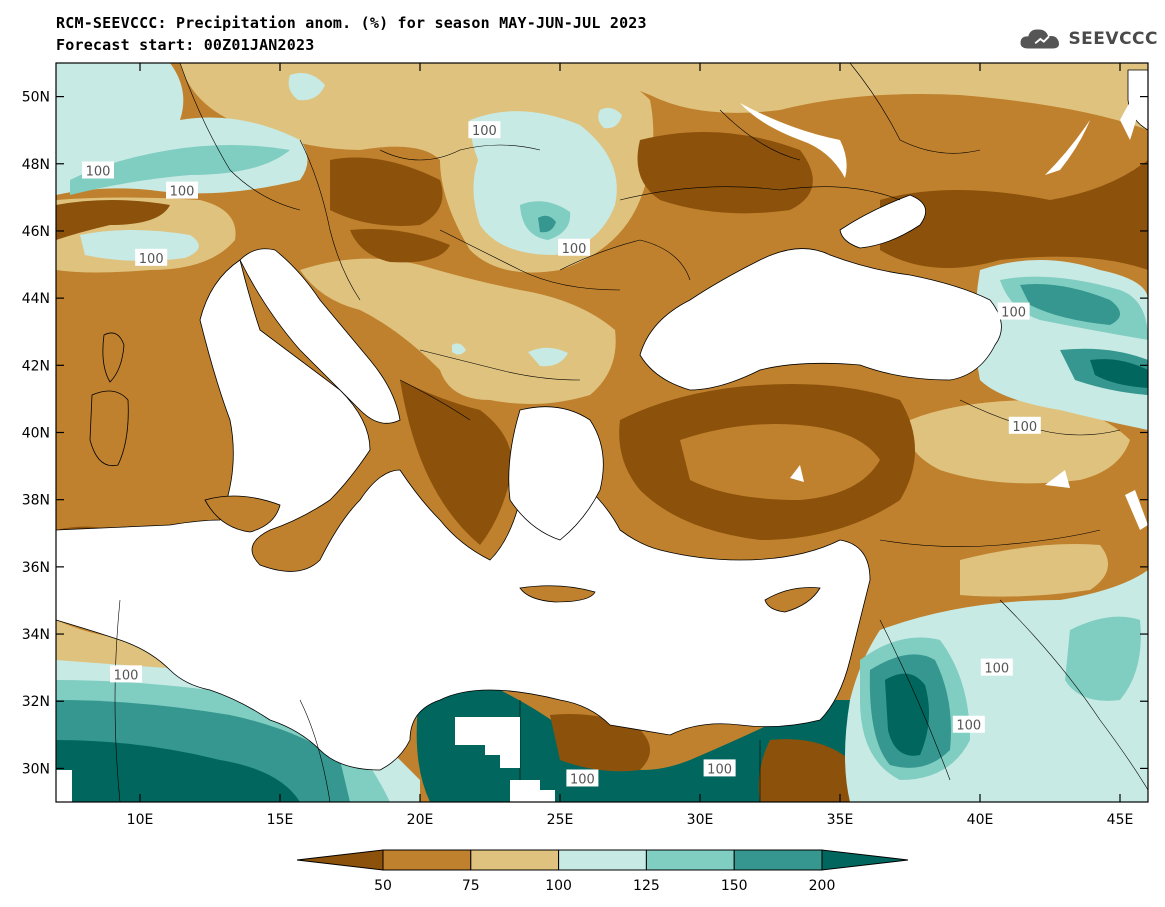 The height and width of the screenshot is (907, 1165). What do you see at coordinates (560, 820) in the screenshot?
I see `x-tick-label: 25E` at bounding box center [560, 820].